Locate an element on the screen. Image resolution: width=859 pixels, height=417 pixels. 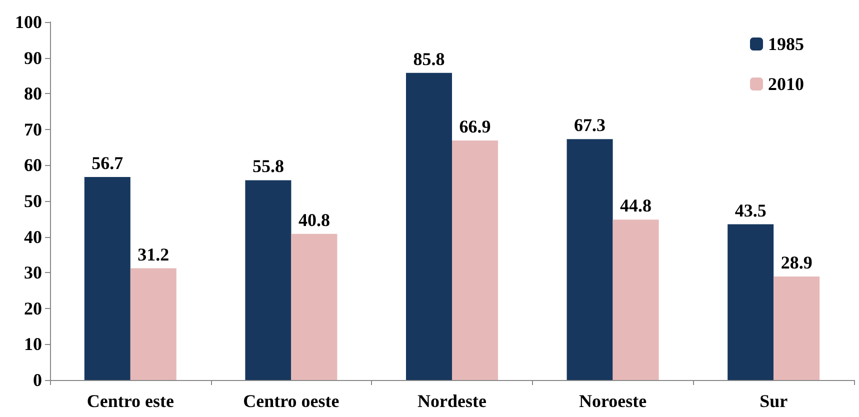
legend-label: 2010 is located at coordinates (786, 84).